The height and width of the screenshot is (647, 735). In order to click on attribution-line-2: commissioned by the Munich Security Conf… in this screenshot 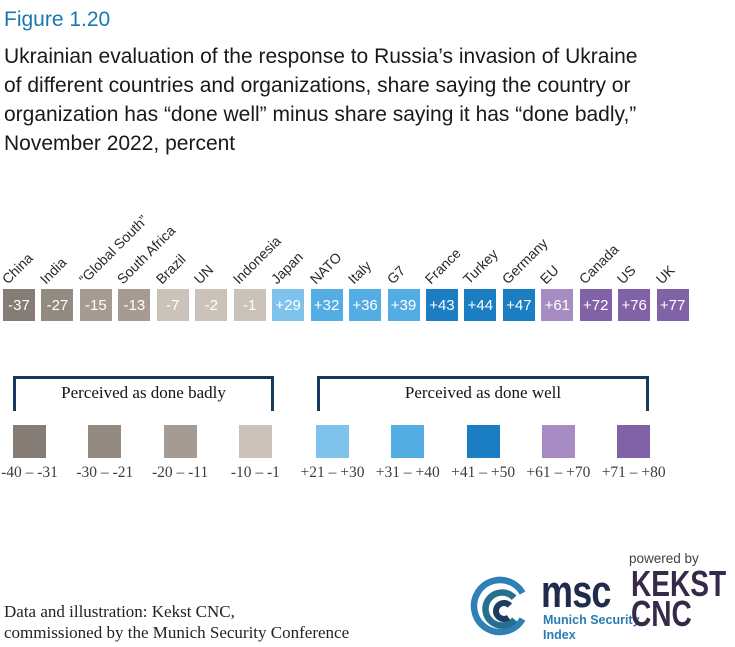, I will do `click(177, 632)`.